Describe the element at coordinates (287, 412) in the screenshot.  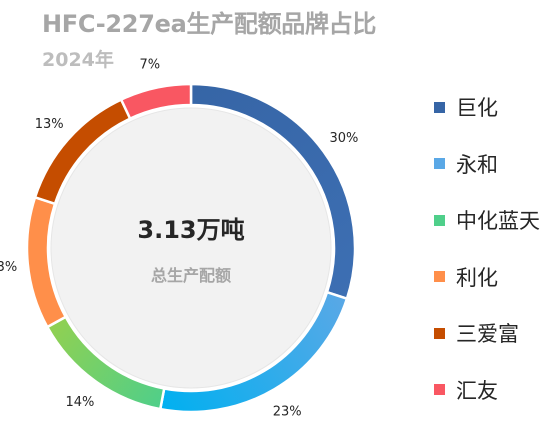
I see `percent-label-1: 23%` at that location.